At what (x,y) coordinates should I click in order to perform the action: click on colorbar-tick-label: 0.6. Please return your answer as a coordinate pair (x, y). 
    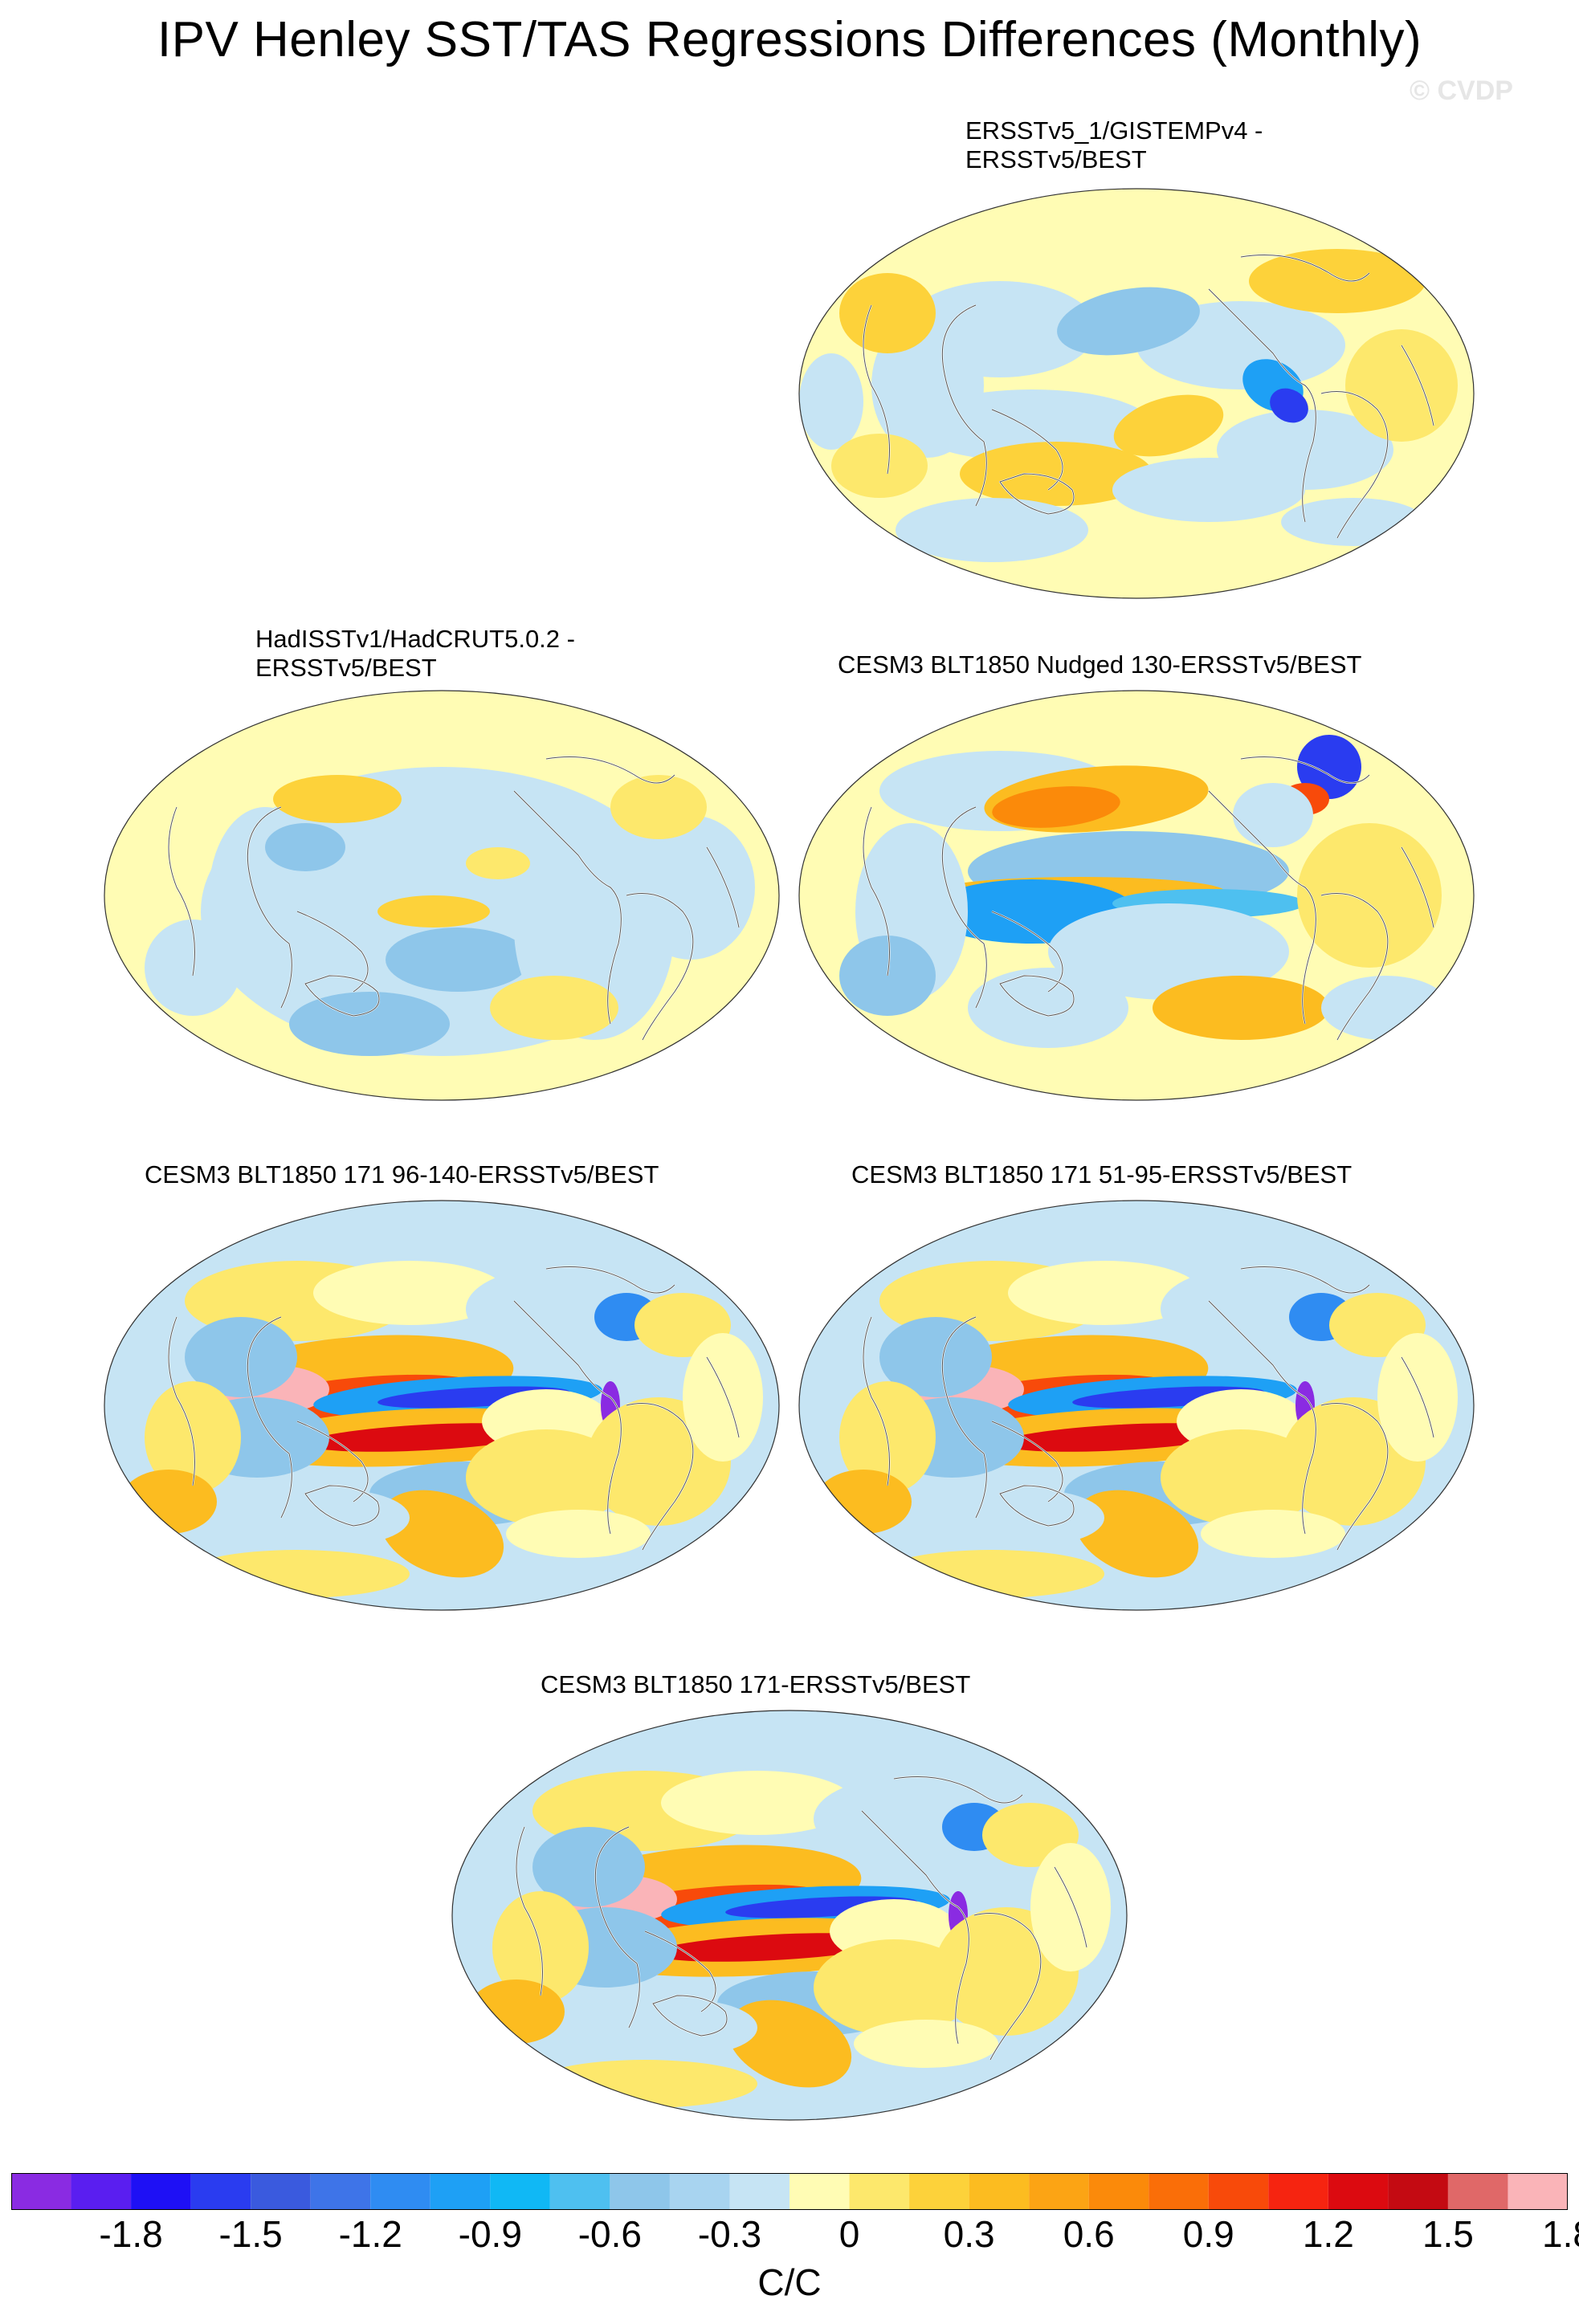
    Looking at the image, I should click on (1089, 2234).